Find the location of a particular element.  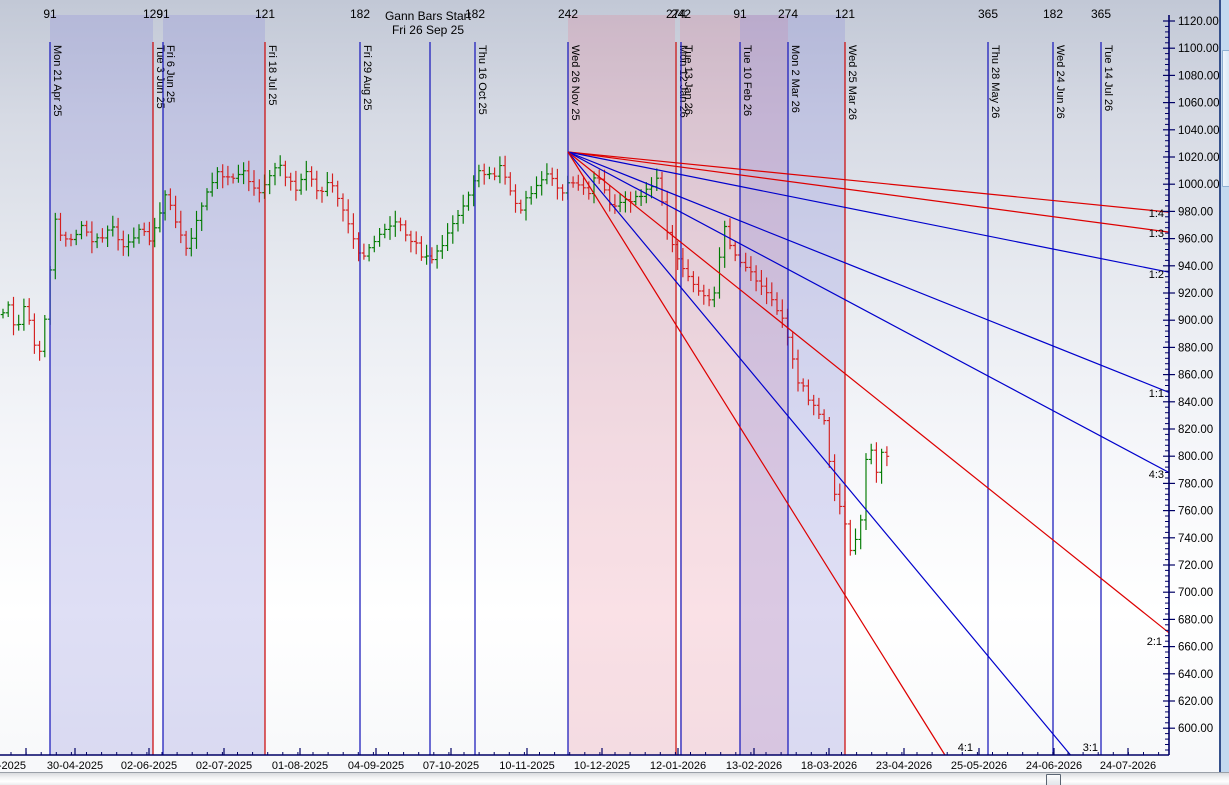

gann-fan-label: 4:3 is located at coordinates (1156, 475).